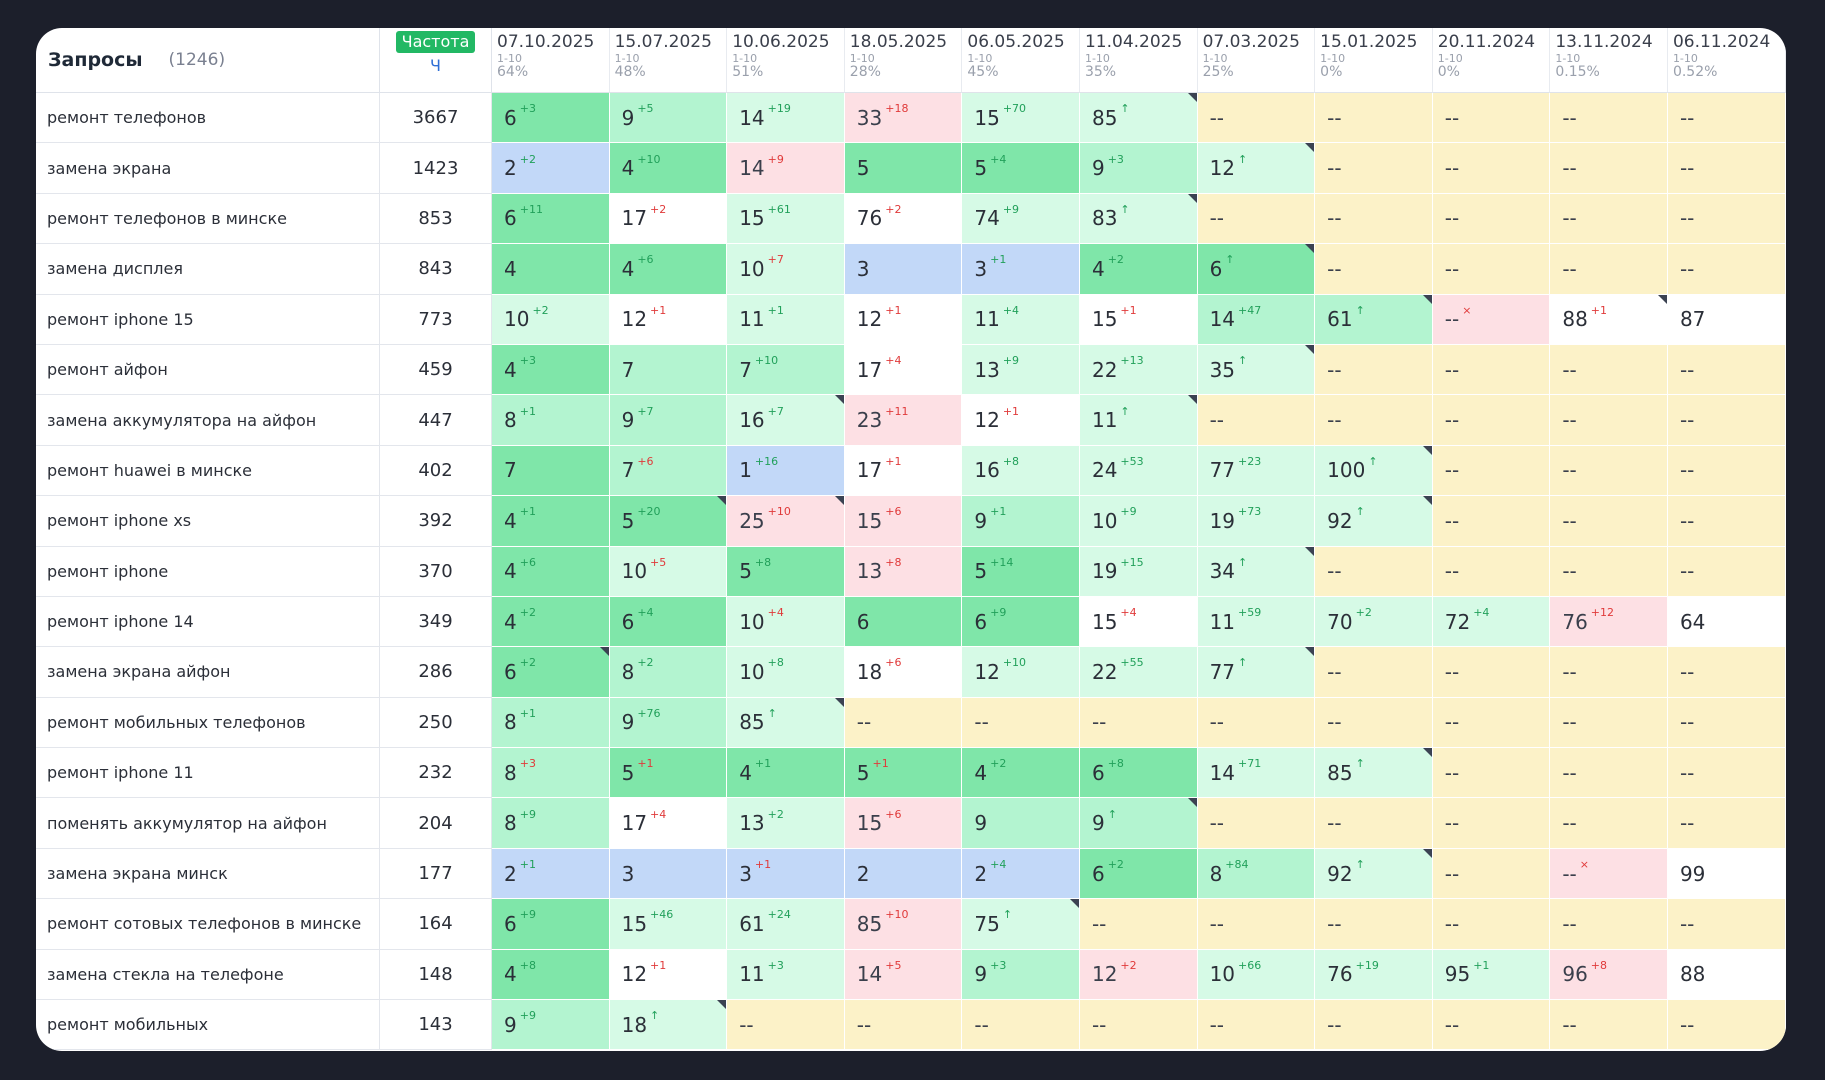 This screenshot has width=1825, height=1080. Describe the element at coordinates (208, 60) in the screenshot. I see `queries-header: Запросы (1246)` at that location.